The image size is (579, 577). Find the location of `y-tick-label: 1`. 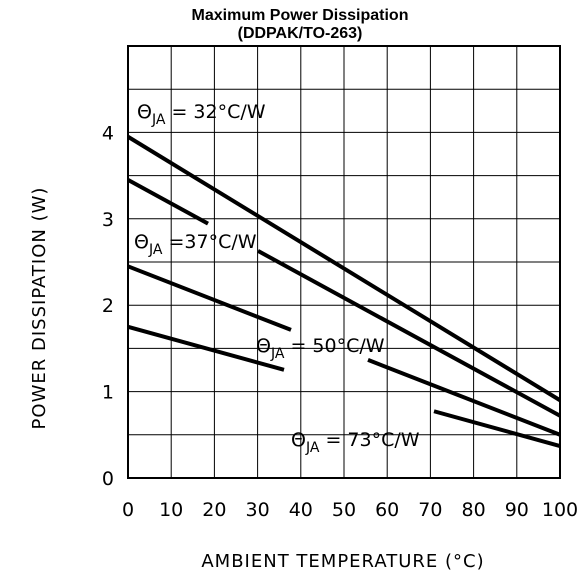

y-tick-label: 1 is located at coordinates (108, 393).